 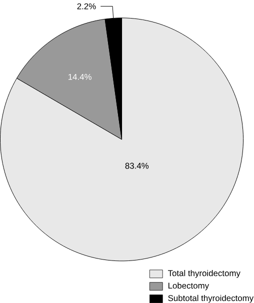 I want to click on legend-label: Subtotal thyroidectomy, so click(x=211, y=298).